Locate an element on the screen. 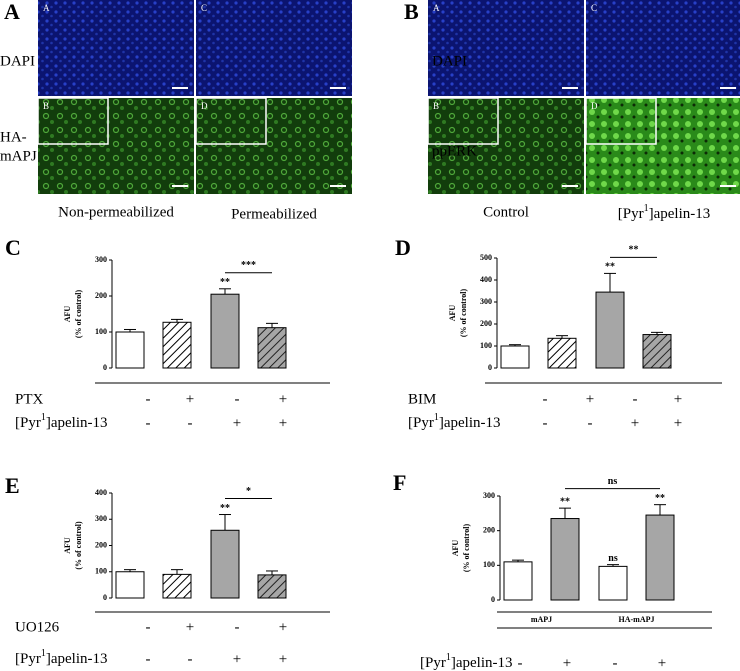 The image size is (740, 671). y-axis-label: (% of control) is located at coordinates (78, 545).